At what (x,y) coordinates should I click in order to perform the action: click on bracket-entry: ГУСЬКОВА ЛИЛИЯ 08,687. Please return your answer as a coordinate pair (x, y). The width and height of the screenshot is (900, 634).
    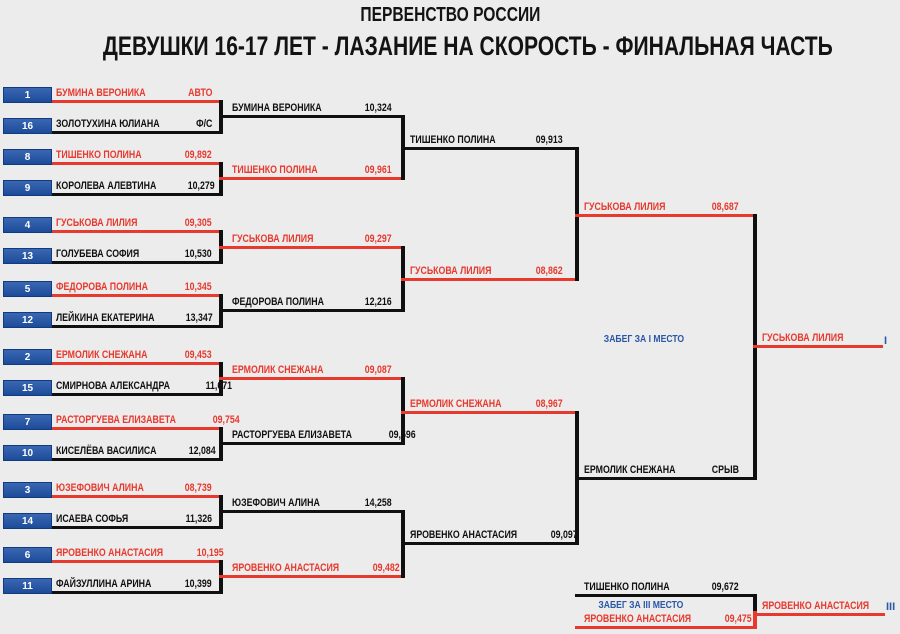
    Looking at the image, I should click on (666, 209).